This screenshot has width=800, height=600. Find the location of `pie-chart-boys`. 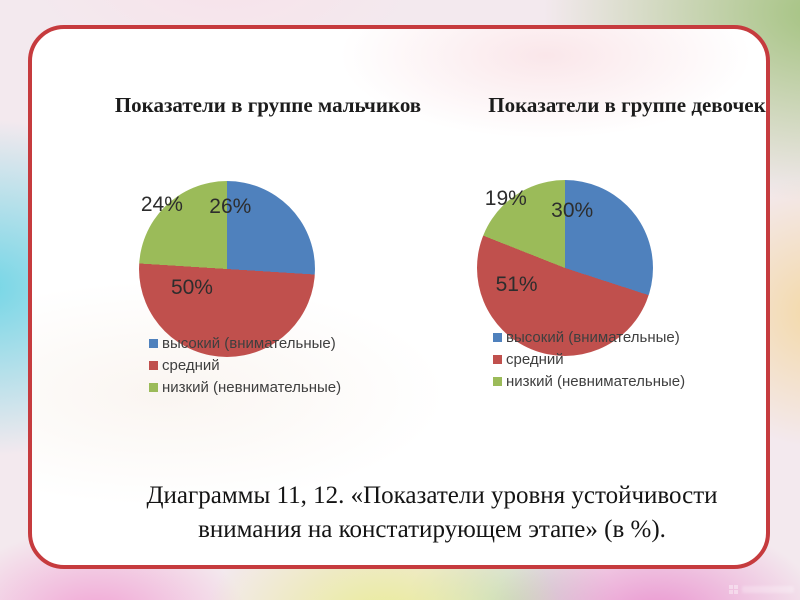

pie-chart-boys is located at coordinates (227, 269).